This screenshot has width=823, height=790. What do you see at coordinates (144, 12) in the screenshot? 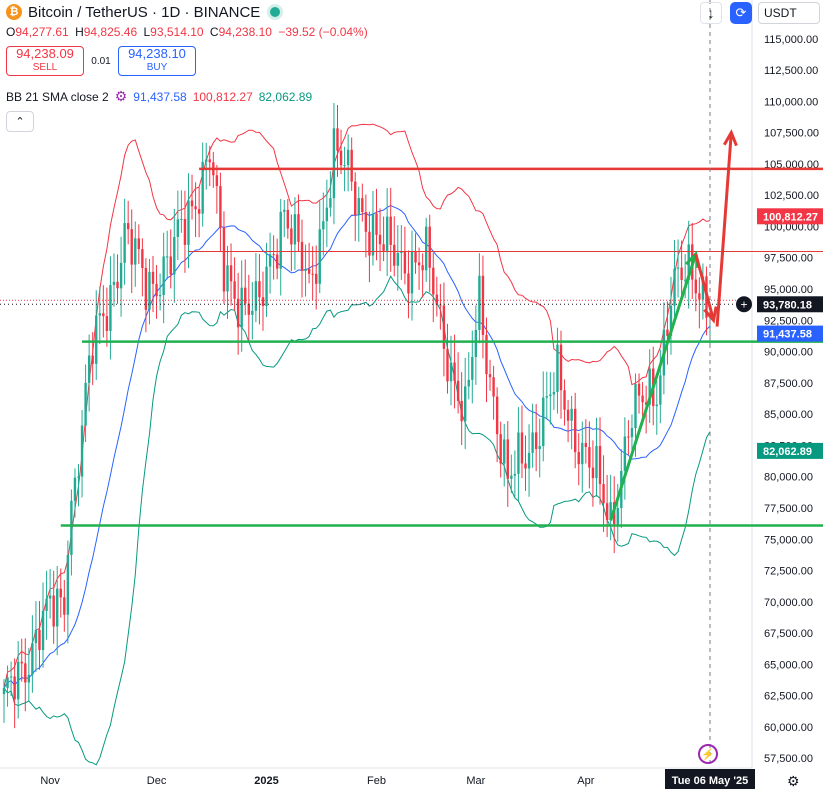
I see `symbol-title: Bitcoin / TetherUS · 1D · BINANCE` at bounding box center [144, 12].